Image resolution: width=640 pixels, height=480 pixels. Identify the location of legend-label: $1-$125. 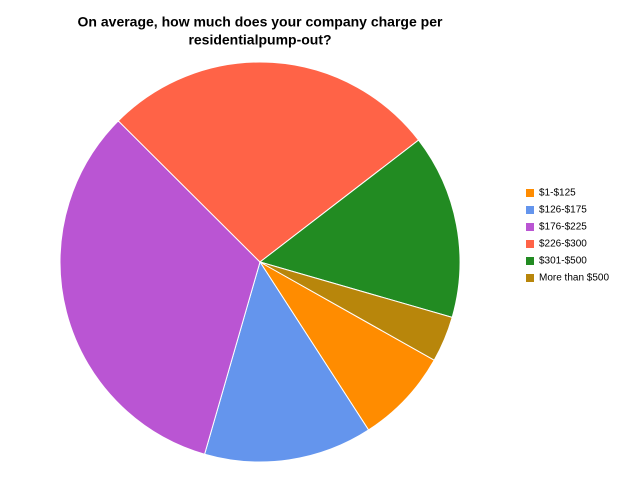
(557, 193).